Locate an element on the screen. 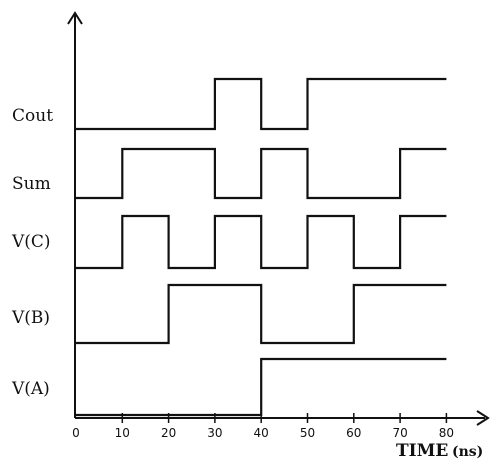 This screenshot has width=504, height=468. origin-label: 0 is located at coordinates (76, 433).